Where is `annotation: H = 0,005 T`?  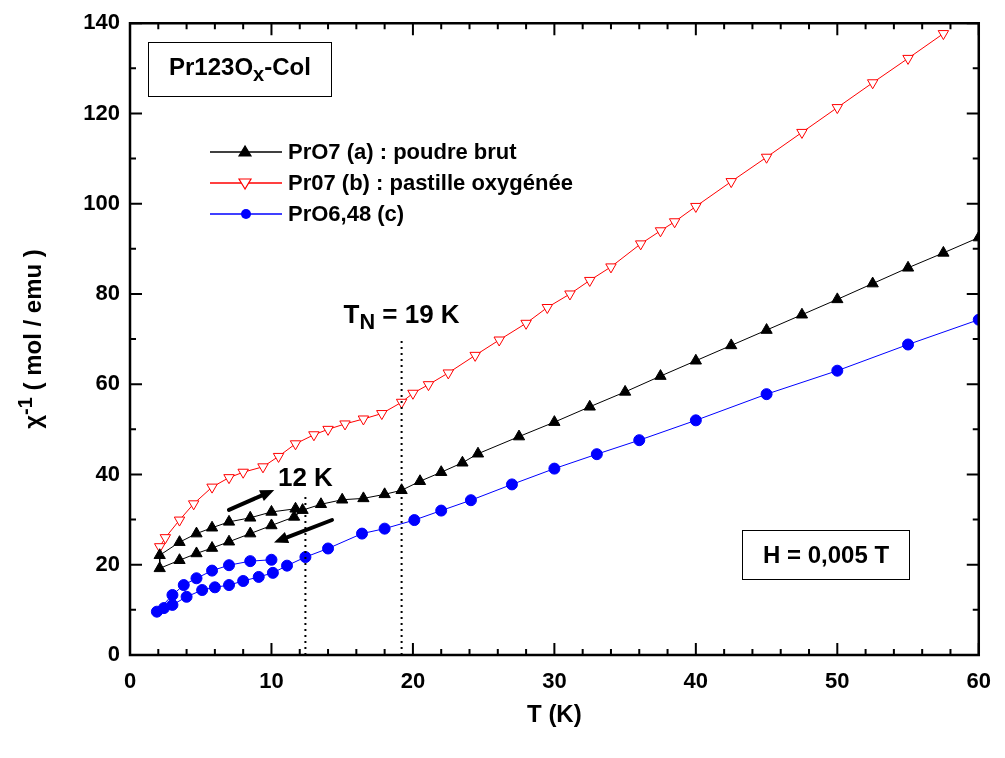
annotation: H = 0,005 T is located at coordinates (826, 555).